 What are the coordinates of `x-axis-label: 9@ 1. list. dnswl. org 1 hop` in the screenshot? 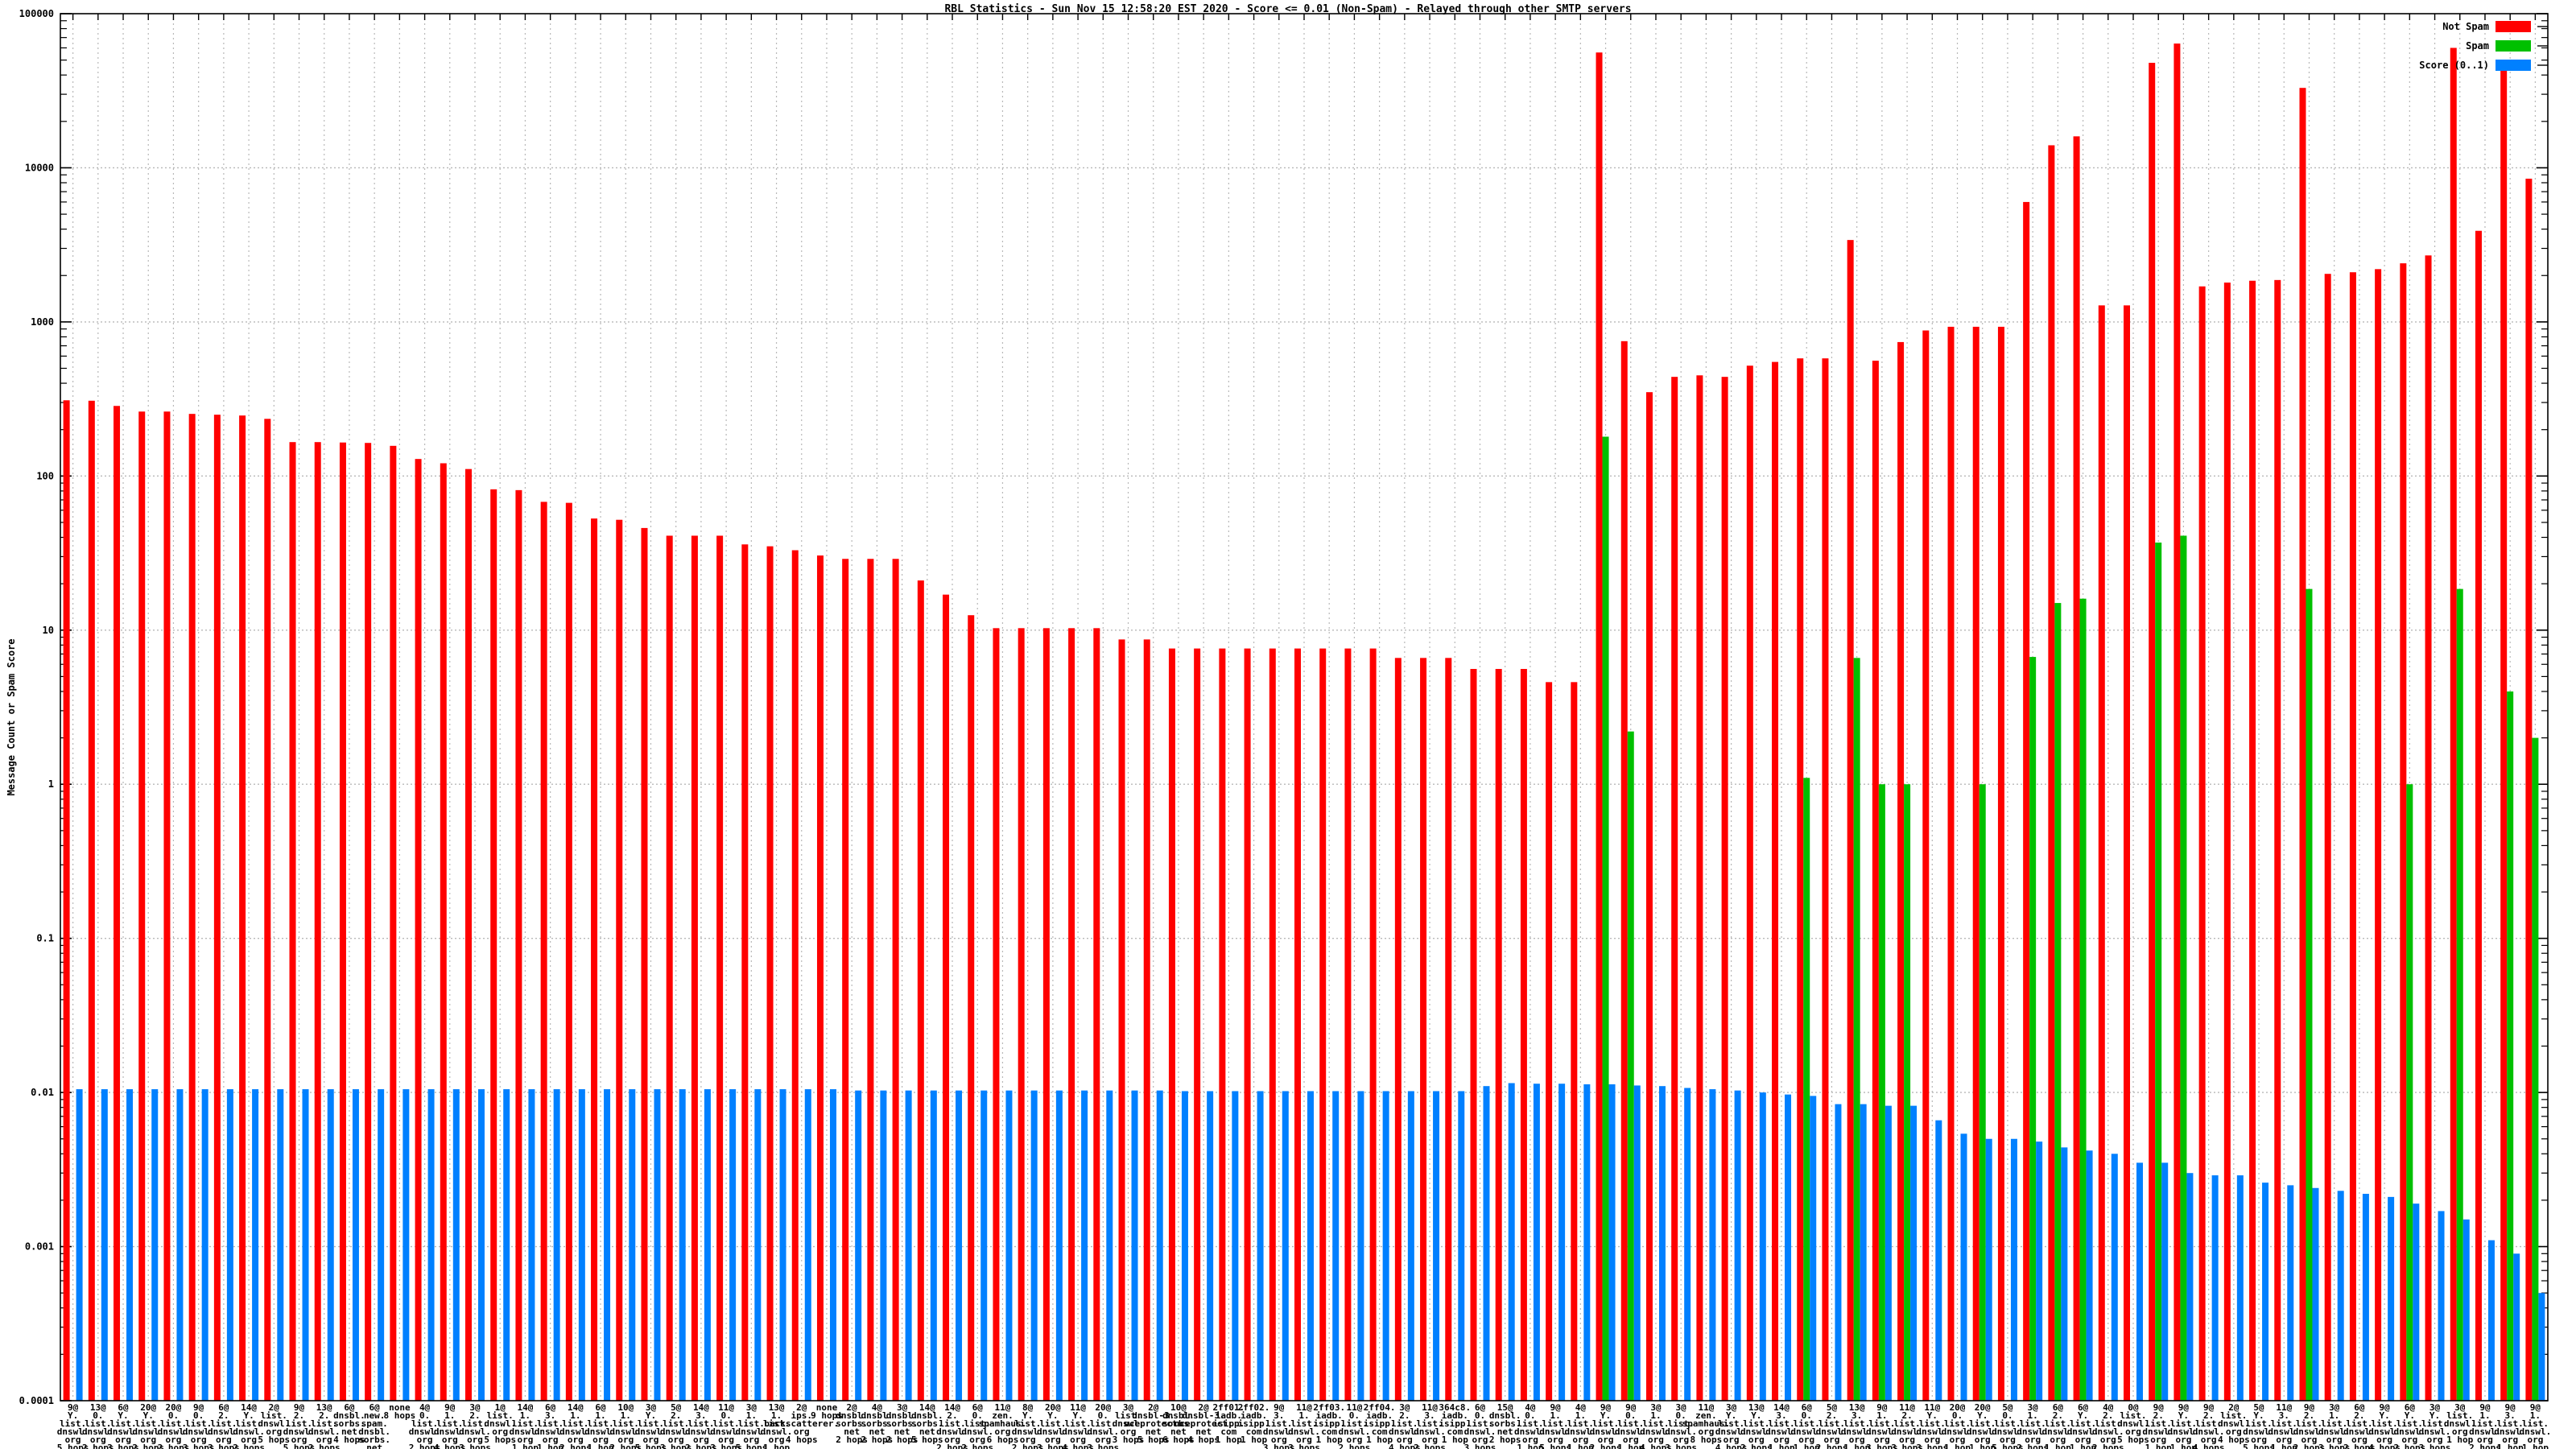 It's located at (2536, 1425).